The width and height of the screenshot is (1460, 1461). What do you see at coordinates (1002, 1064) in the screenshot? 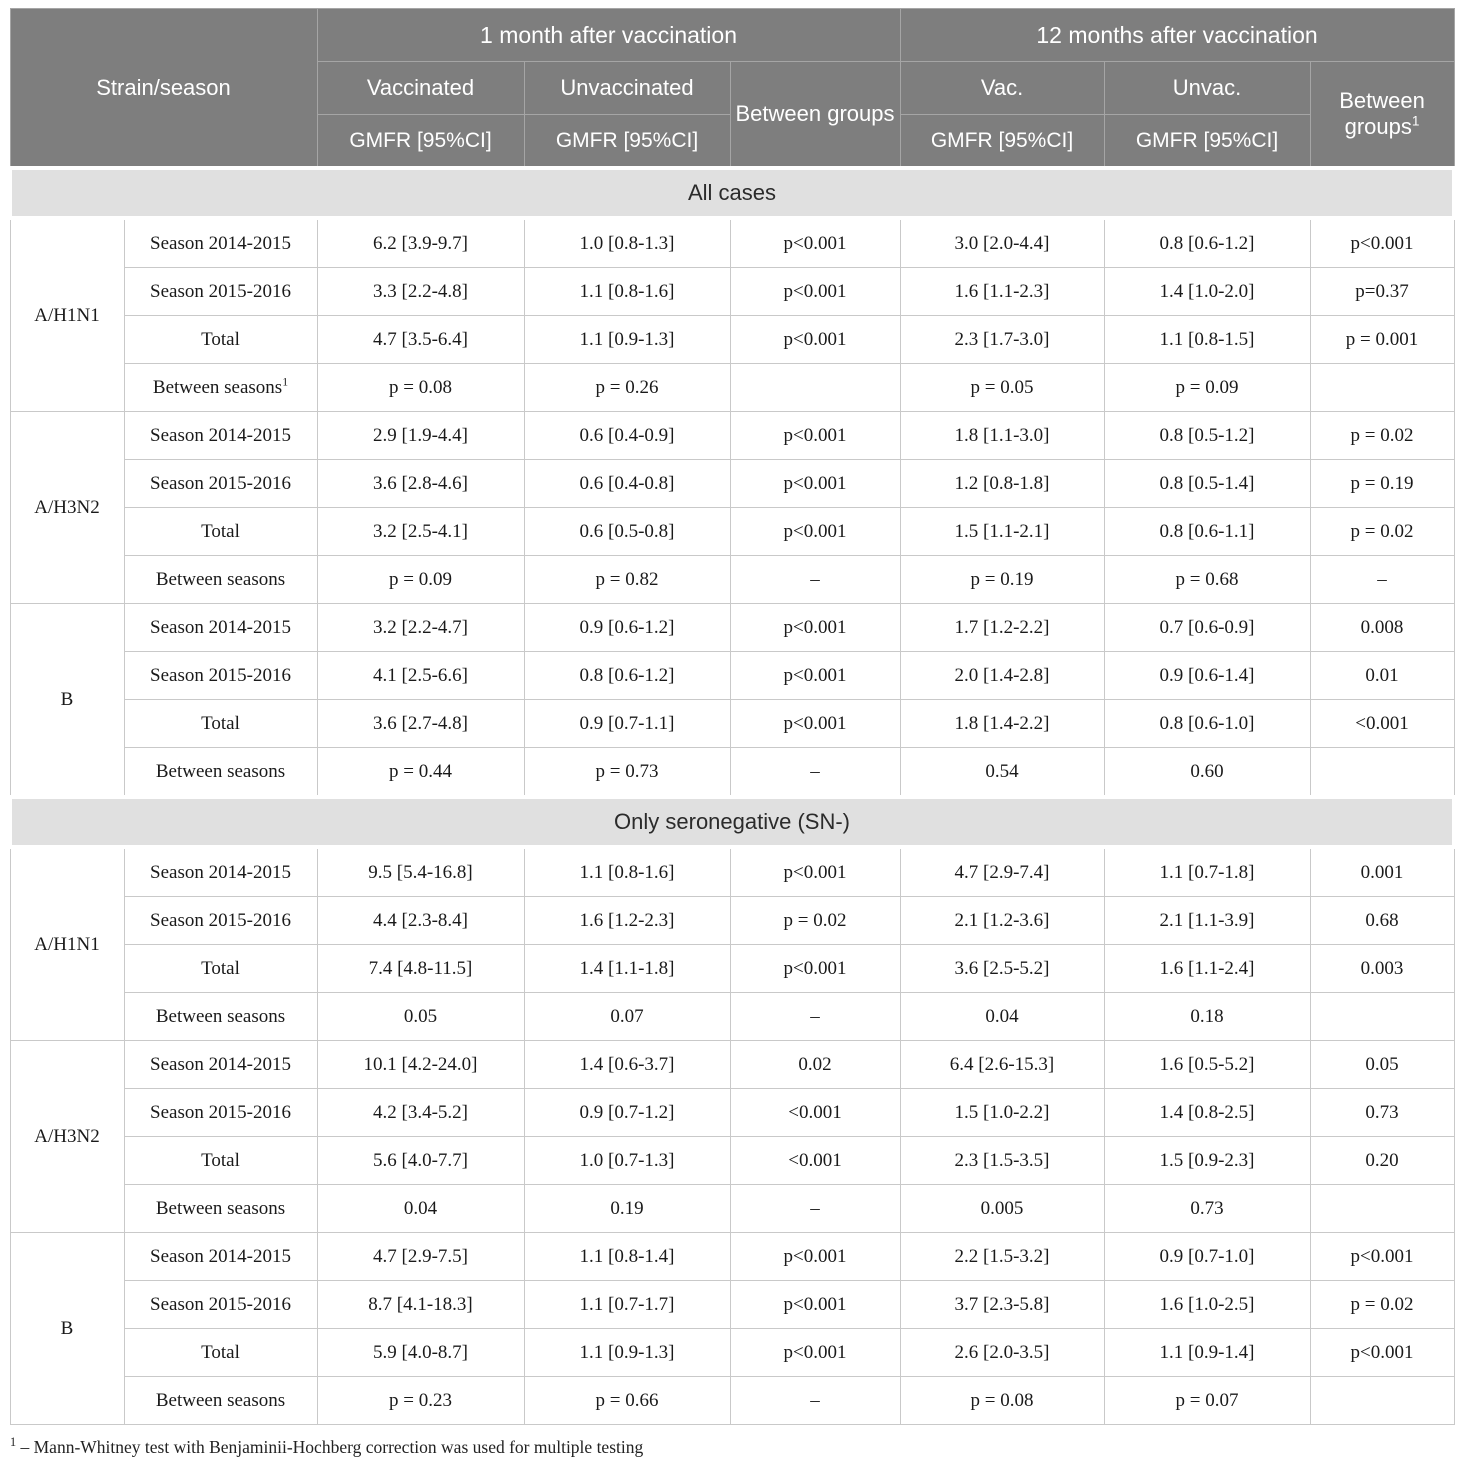
I see `data-cell: 6.4 [2.6-15.3]` at bounding box center [1002, 1064].